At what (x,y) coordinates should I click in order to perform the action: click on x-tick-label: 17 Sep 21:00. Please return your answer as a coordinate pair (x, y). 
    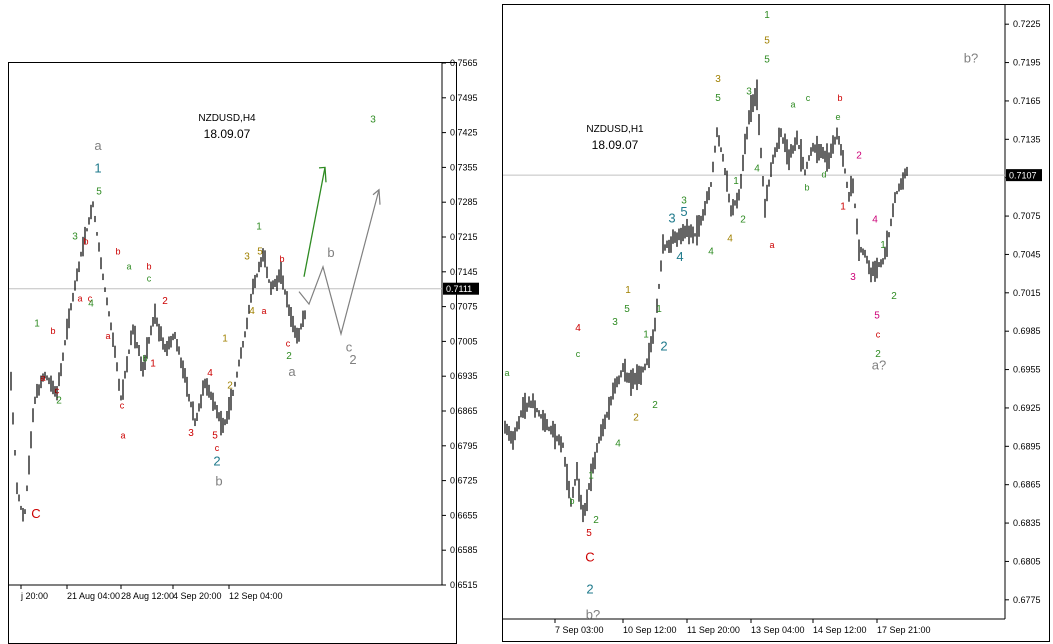
    Looking at the image, I should click on (904, 630).